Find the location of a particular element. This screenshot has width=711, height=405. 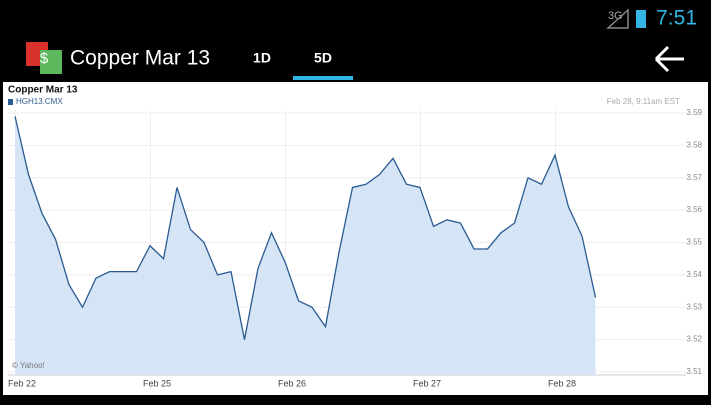

y-tick-label: 3.56 is located at coordinates (694, 209).